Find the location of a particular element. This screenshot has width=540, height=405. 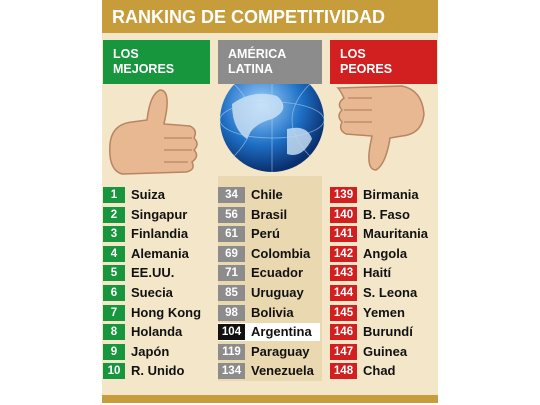

rank-badge: 148 is located at coordinates (343, 371).